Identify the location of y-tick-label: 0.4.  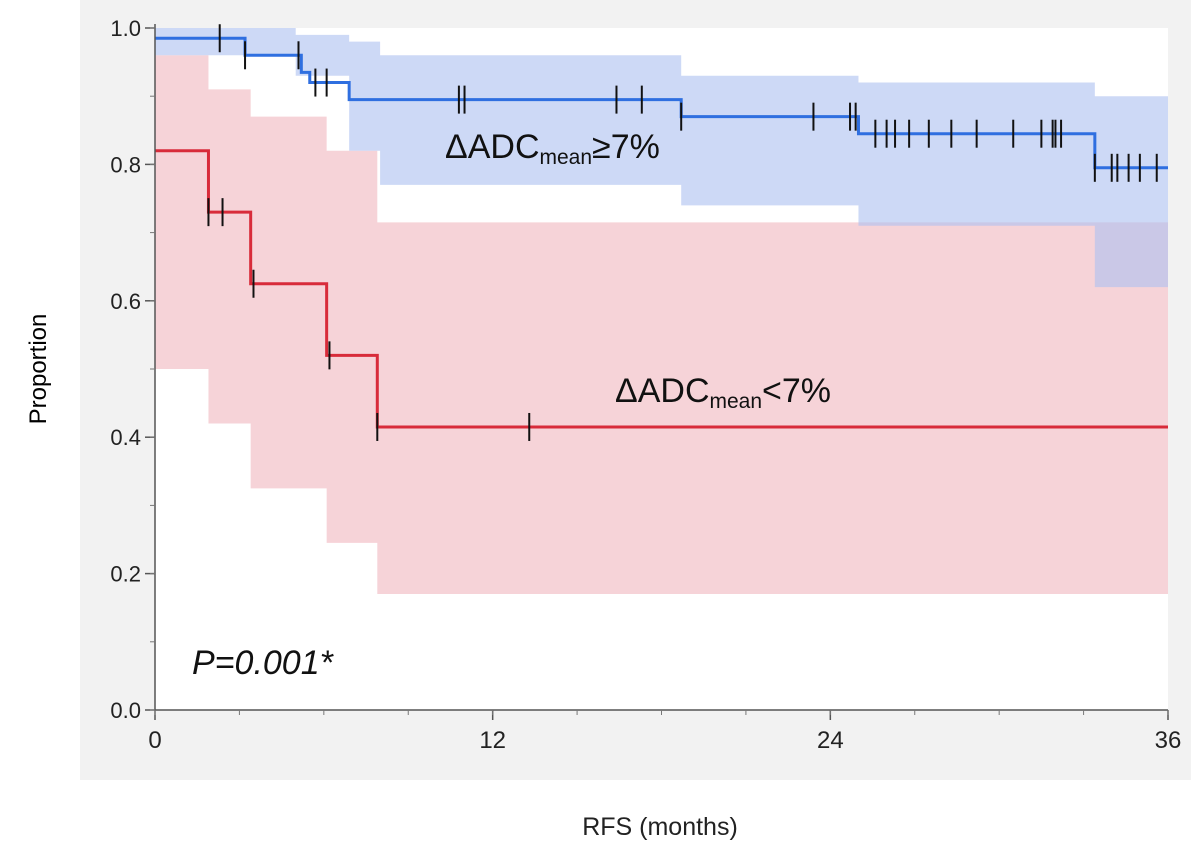
(125, 437).